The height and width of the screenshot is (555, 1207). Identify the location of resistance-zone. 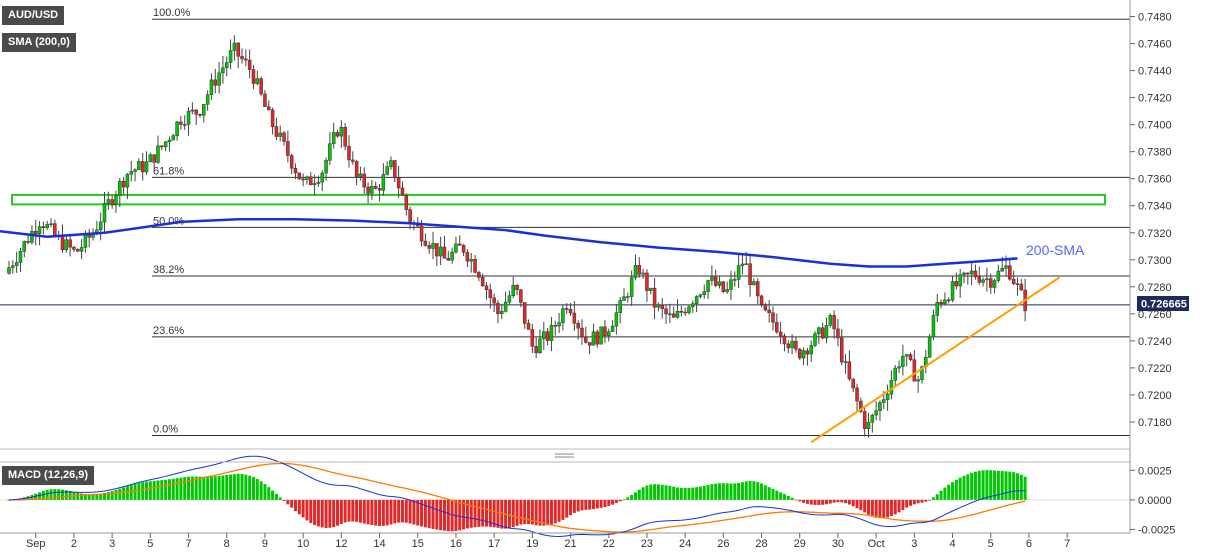
(558, 199).